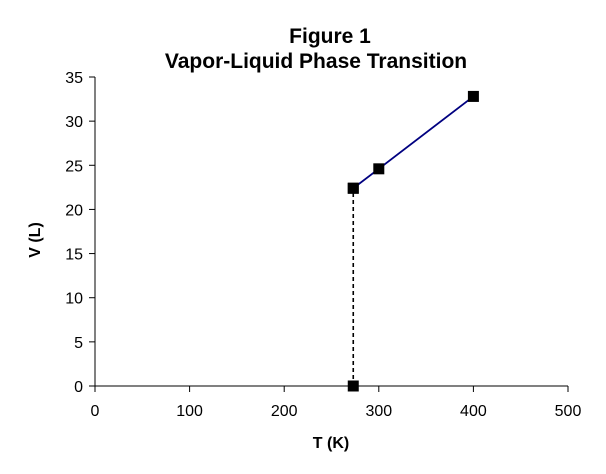 The height and width of the screenshot is (474, 606). I want to click on x-tick-label: 300, so click(378, 411).